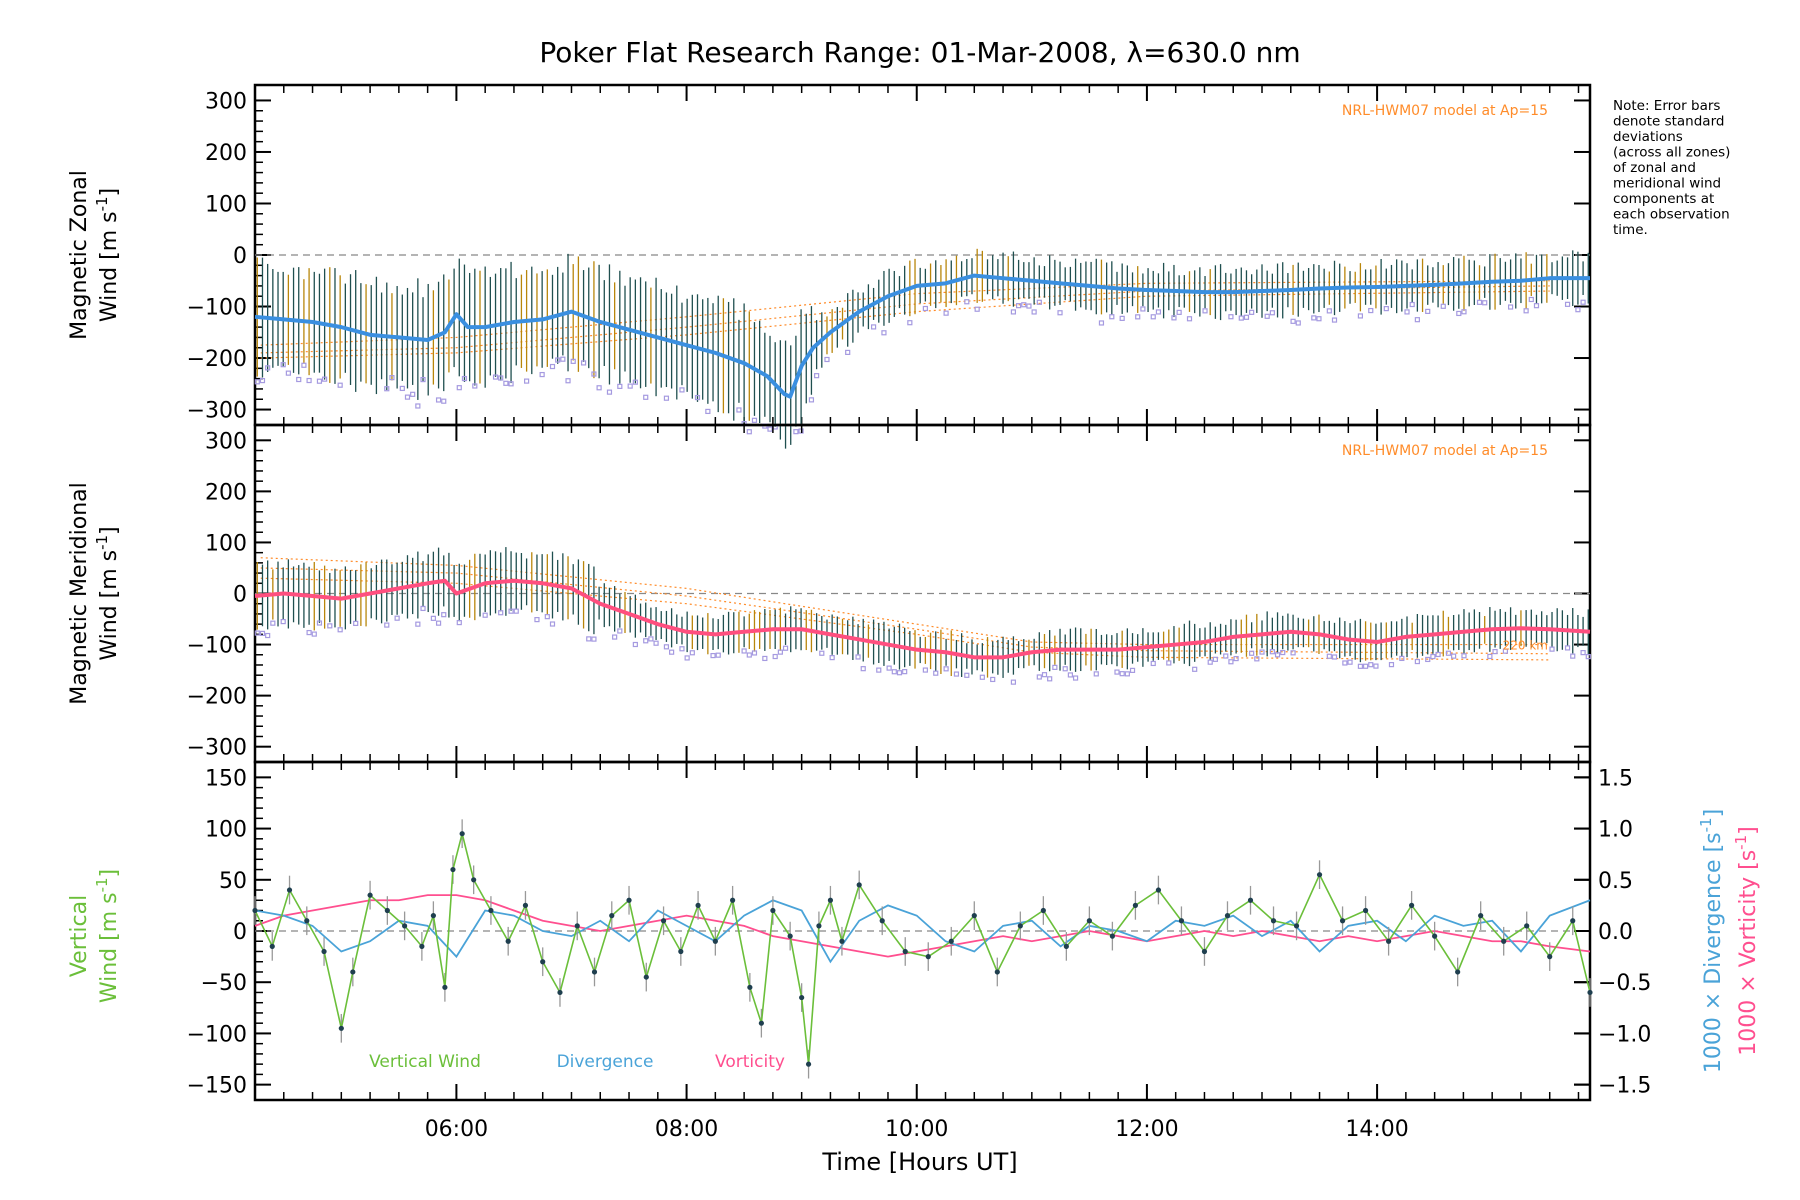  What do you see at coordinates (425, 1062) in the screenshot?
I see `legend-item: Vertical Wind` at bounding box center [425, 1062].